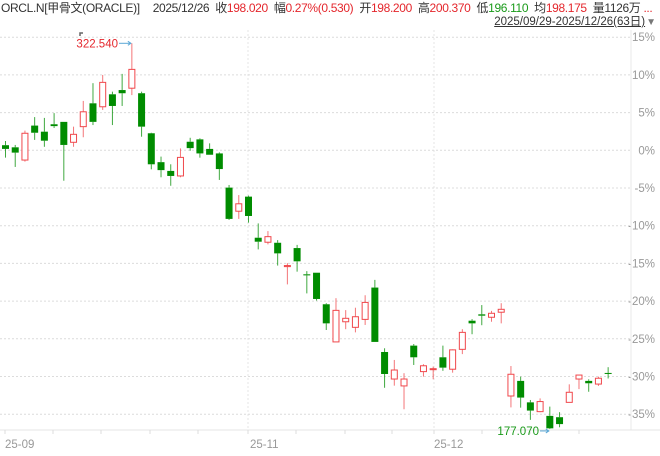 Image resolution: width=660 pixels, height=456 pixels. What do you see at coordinates (540, 8) in the screenshot?
I see `avg-label: 均` at bounding box center [540, 8].